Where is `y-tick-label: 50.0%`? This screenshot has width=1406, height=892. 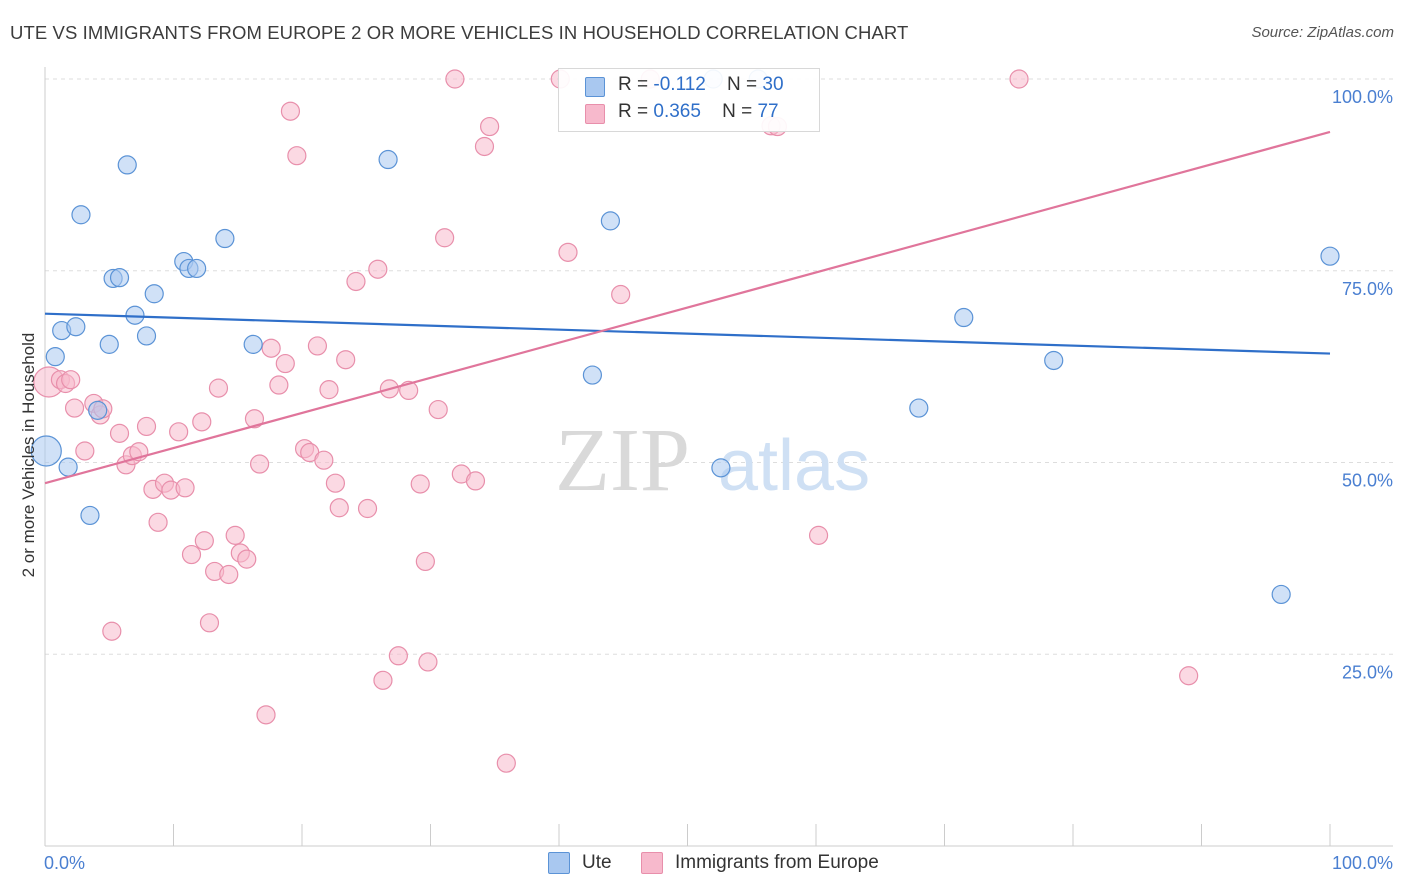 y-tick-label: 50.0% is located at coordinates (1367, 481).